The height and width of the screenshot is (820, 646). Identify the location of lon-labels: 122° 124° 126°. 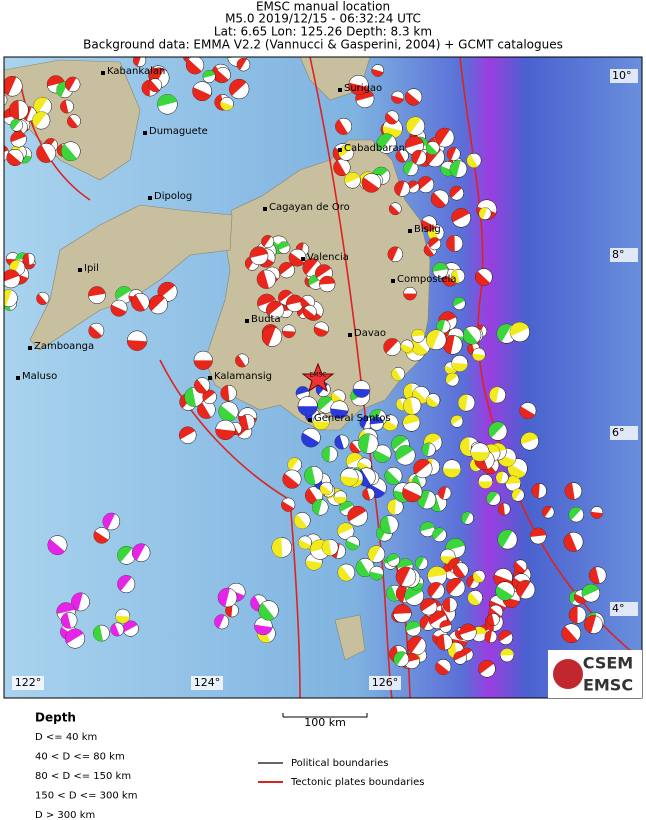
(206, 683).